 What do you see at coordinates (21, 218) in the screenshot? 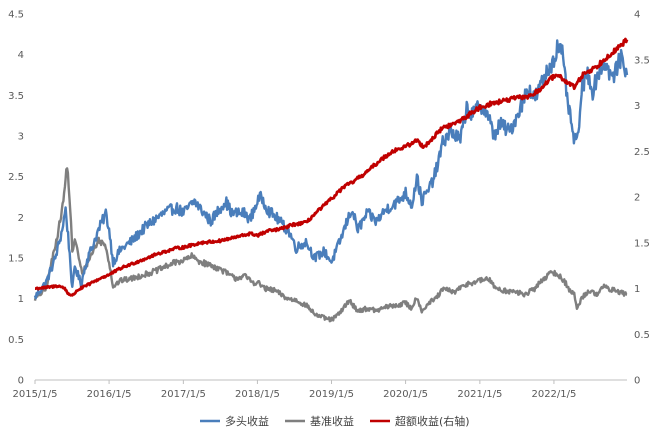
I see `y-left-tick-label: 2` at bounding box center [21, 218].